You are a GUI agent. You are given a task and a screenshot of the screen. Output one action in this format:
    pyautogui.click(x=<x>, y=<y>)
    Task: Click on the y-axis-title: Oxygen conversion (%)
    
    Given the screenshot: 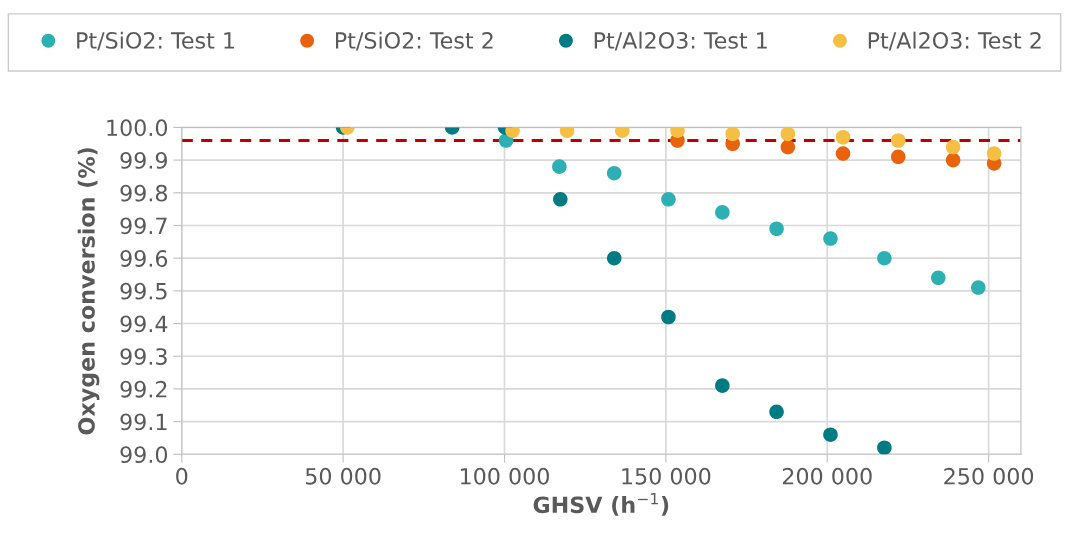 What is the action you would take?
    pyautogui.click(x=88, y=291)
    